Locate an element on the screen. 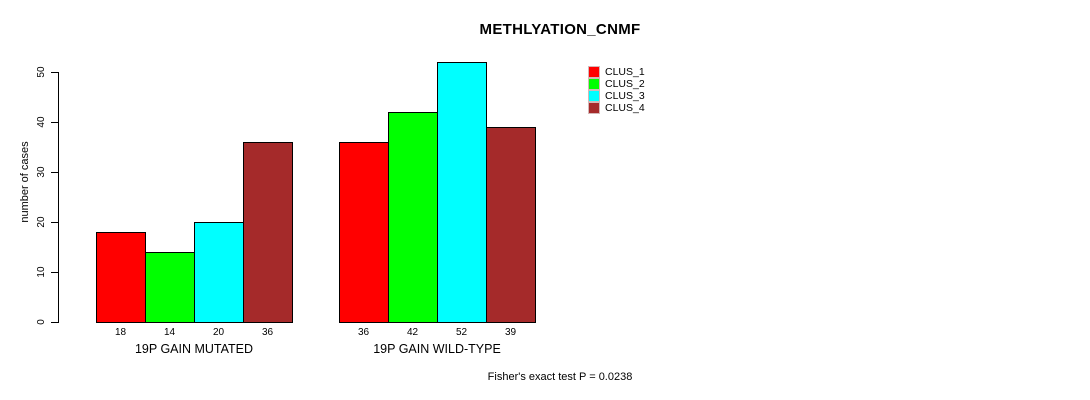 This screenshot has height=400, width=1090. bar-value-label: 42 is located at coordinates (412, 332).